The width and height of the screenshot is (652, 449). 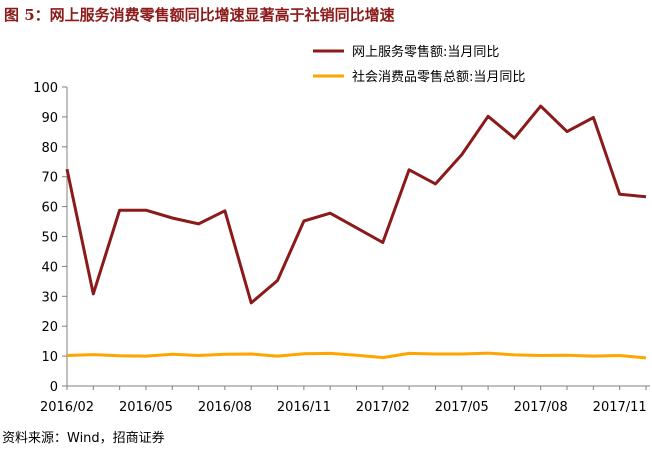 What do you see at coordinates (49, 118) in the screenshot?
I see `y-tick-label: 90` at bounding box center [49, 118].